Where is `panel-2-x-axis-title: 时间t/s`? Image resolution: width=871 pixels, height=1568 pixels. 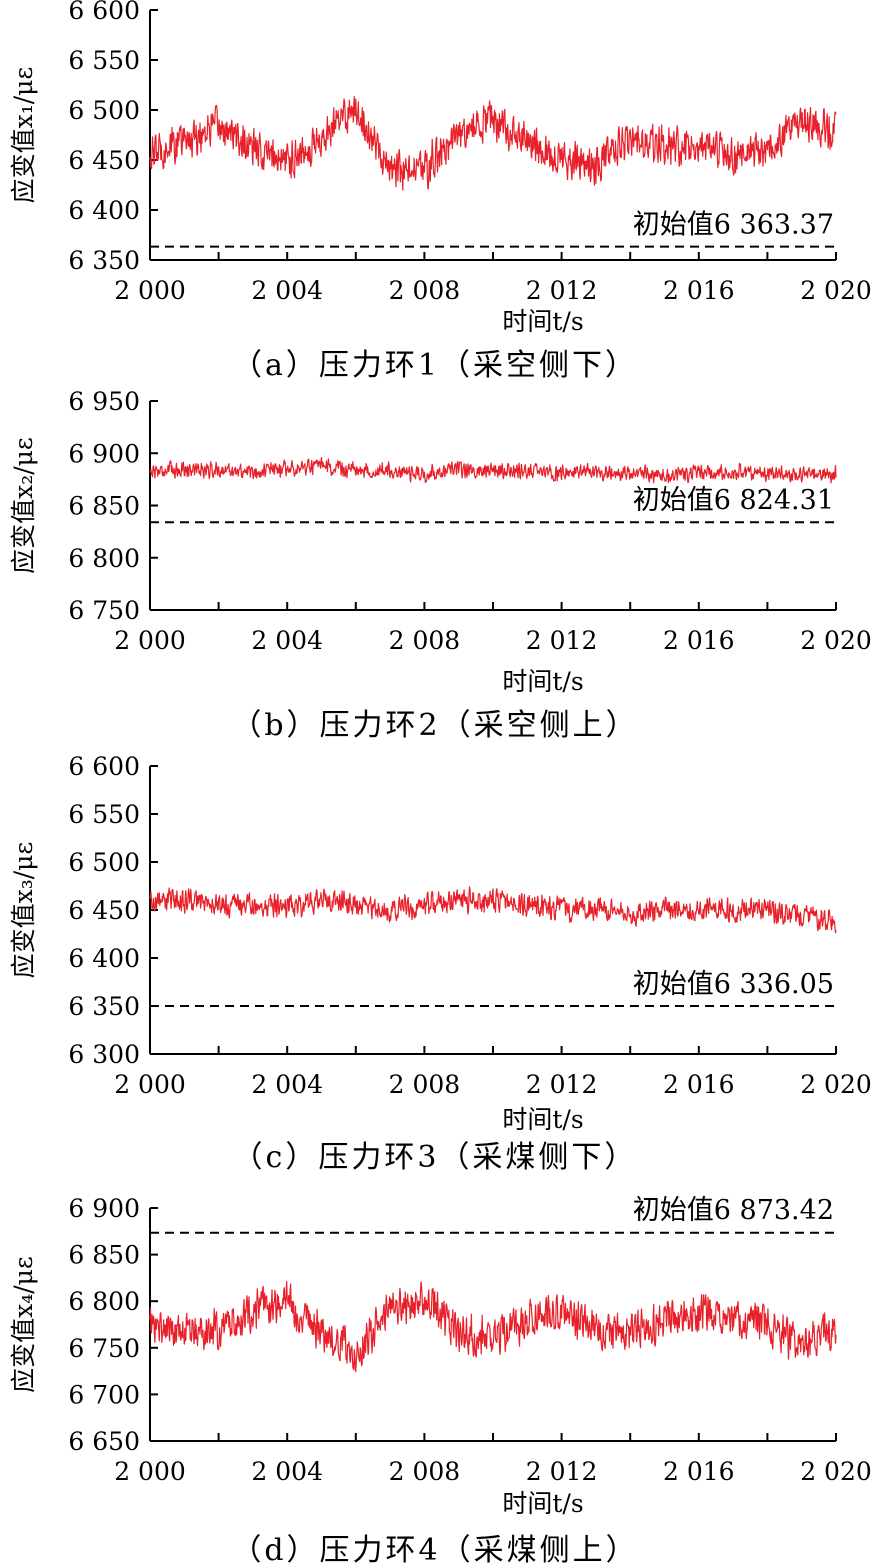 panel-2-x-axis-title: 时间t/s is located at coordinates (542, 681).